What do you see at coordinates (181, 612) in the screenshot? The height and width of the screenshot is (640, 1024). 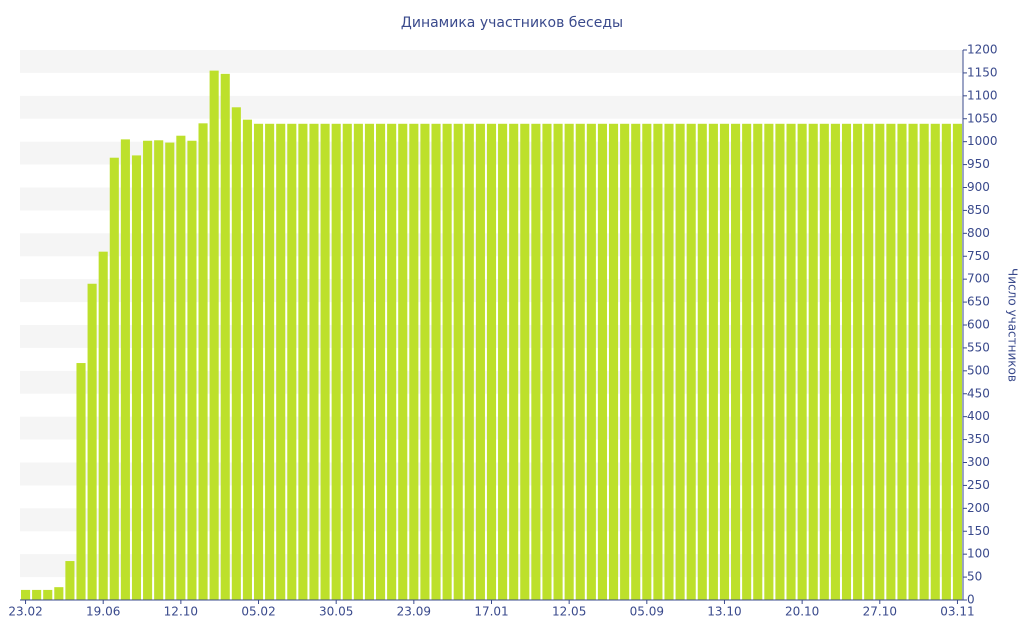 I see `x-tick-label: 12.10` at bounding box center [181, 612].